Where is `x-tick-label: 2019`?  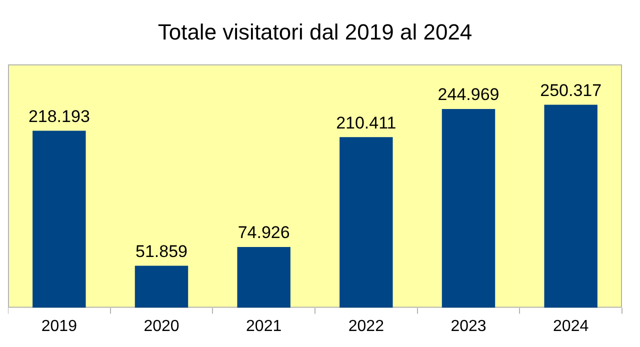 x-tick-label: 2019 is located at coordinates (59, 326).